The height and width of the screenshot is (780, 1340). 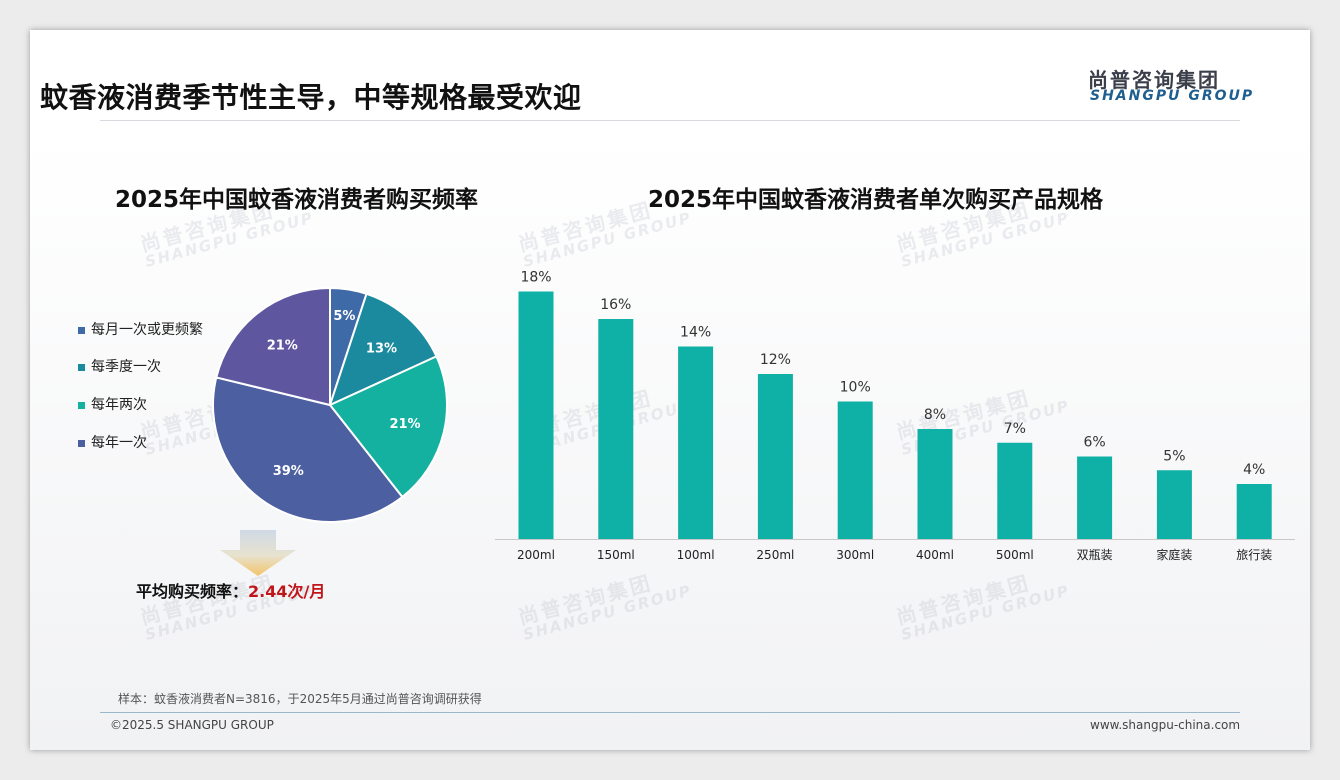 I want to click on x-tick-label: 250ml, so click(x=775, y=555).